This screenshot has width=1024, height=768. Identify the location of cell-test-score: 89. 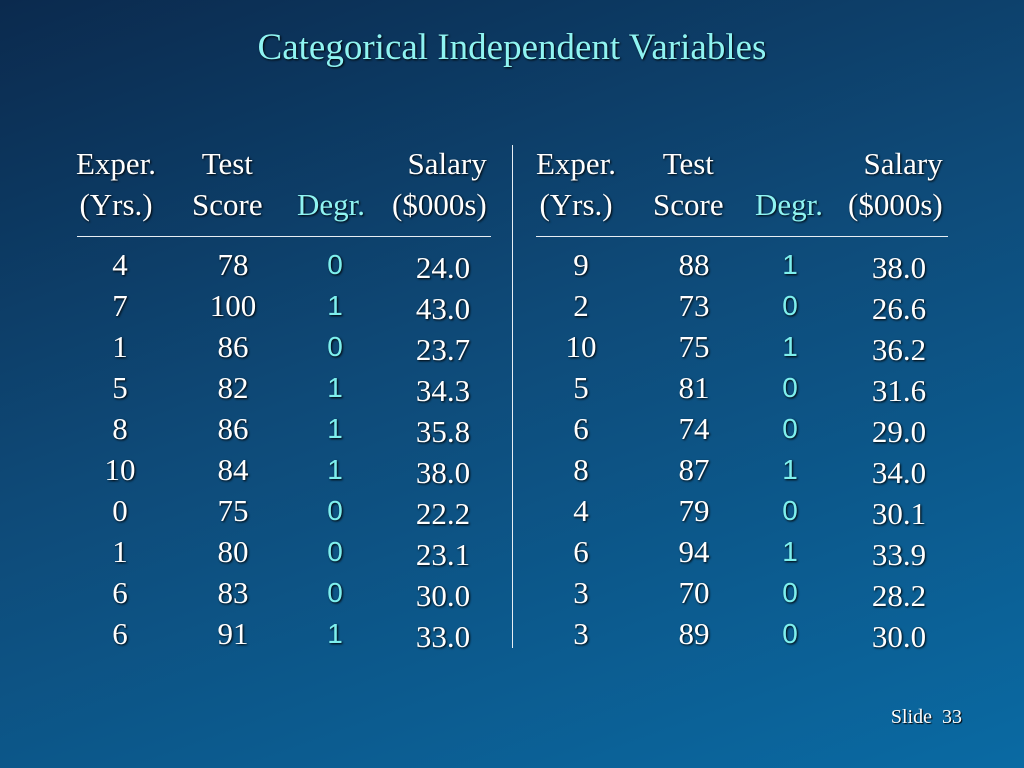
(694, 633).